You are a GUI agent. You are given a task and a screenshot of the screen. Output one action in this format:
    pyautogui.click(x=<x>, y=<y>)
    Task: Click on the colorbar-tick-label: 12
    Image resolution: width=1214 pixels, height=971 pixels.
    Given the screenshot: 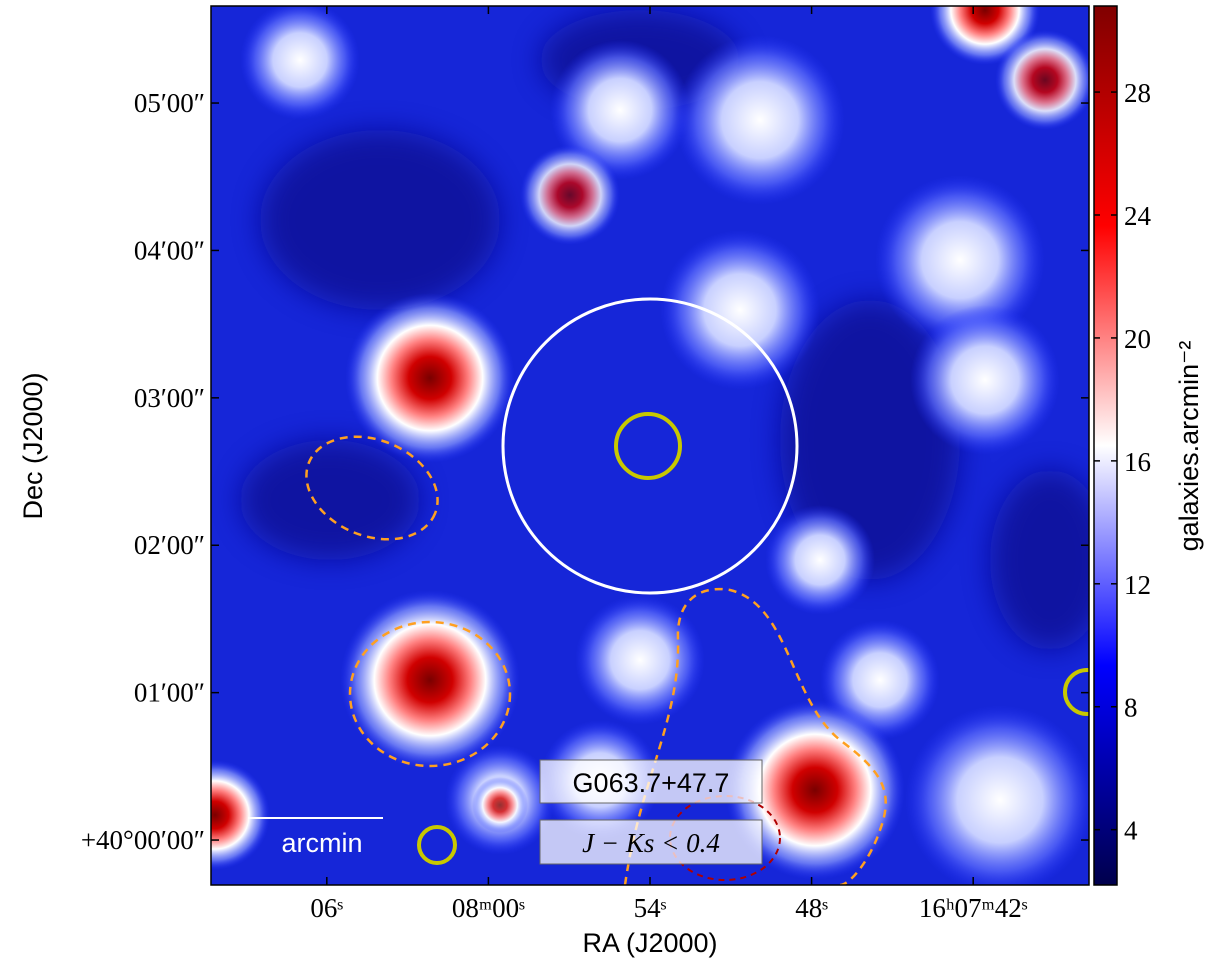 What is the action you would take?
    pyautogui.click(x=1137, y=585)
    